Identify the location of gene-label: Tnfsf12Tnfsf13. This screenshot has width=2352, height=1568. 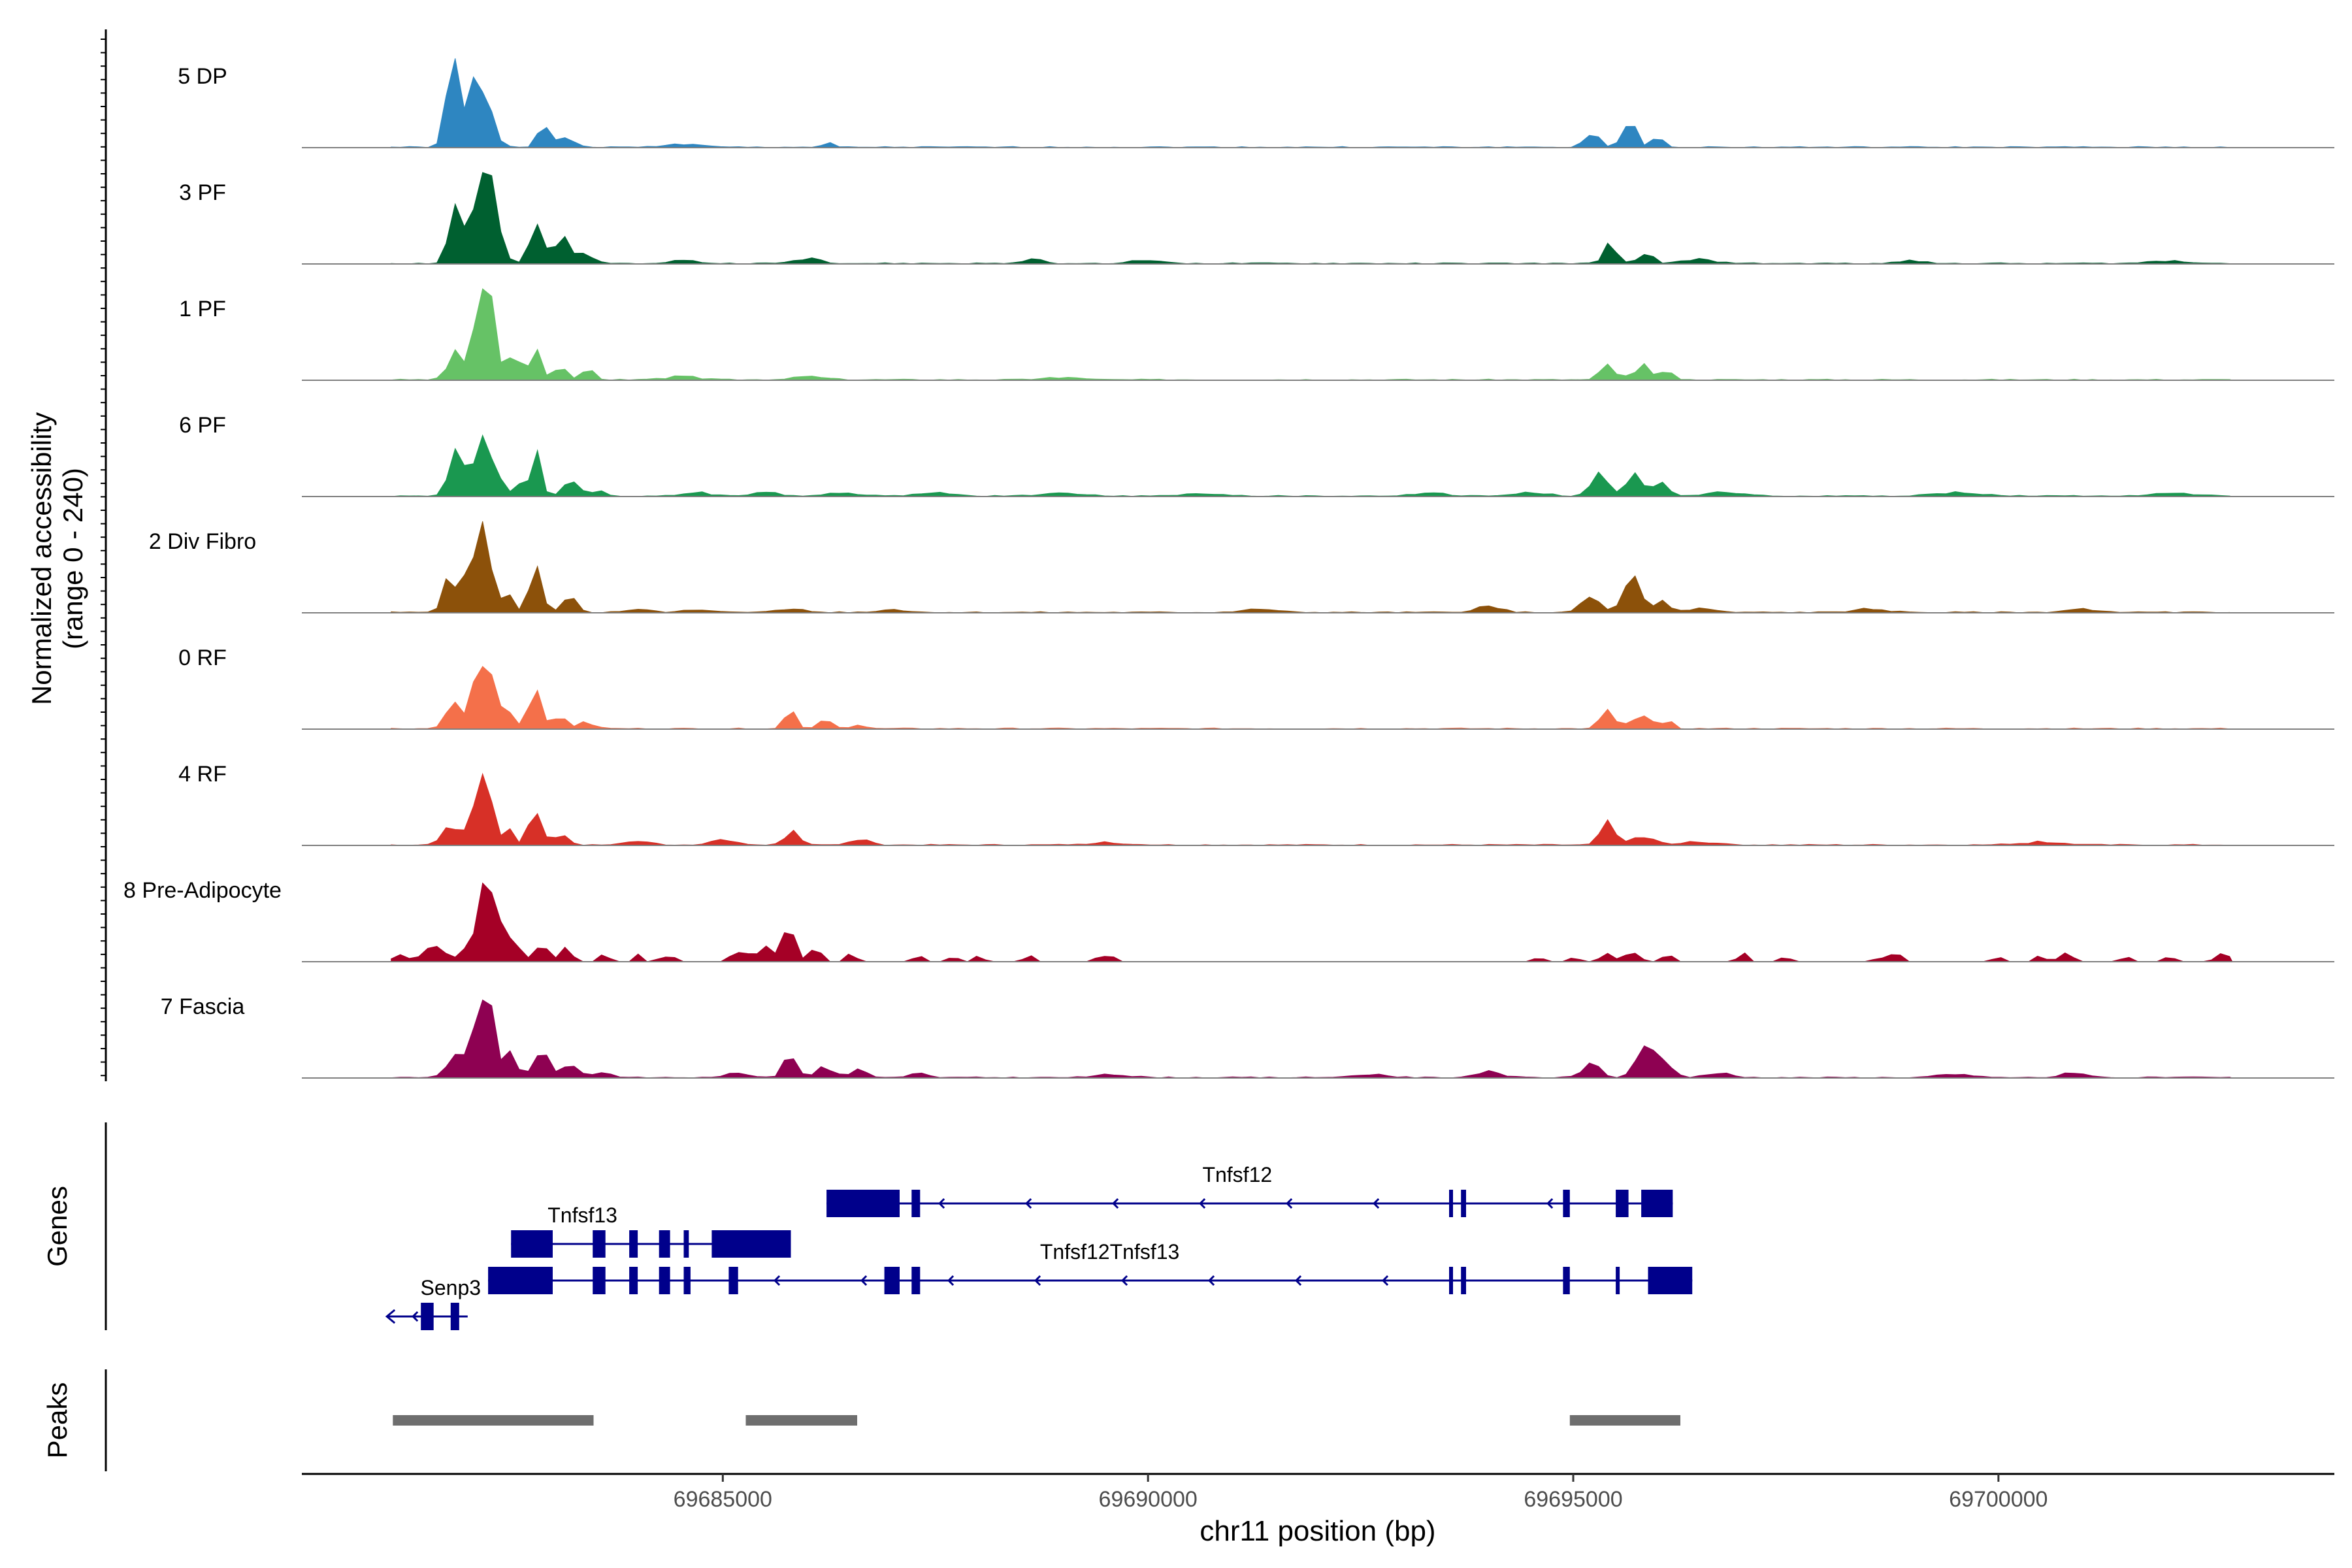
(1109, 1252).